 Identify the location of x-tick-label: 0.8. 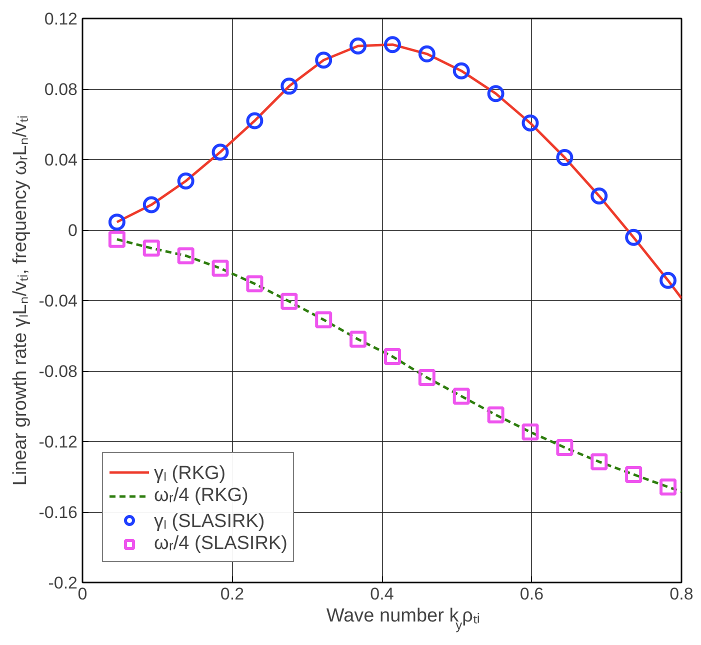
(682, 594).